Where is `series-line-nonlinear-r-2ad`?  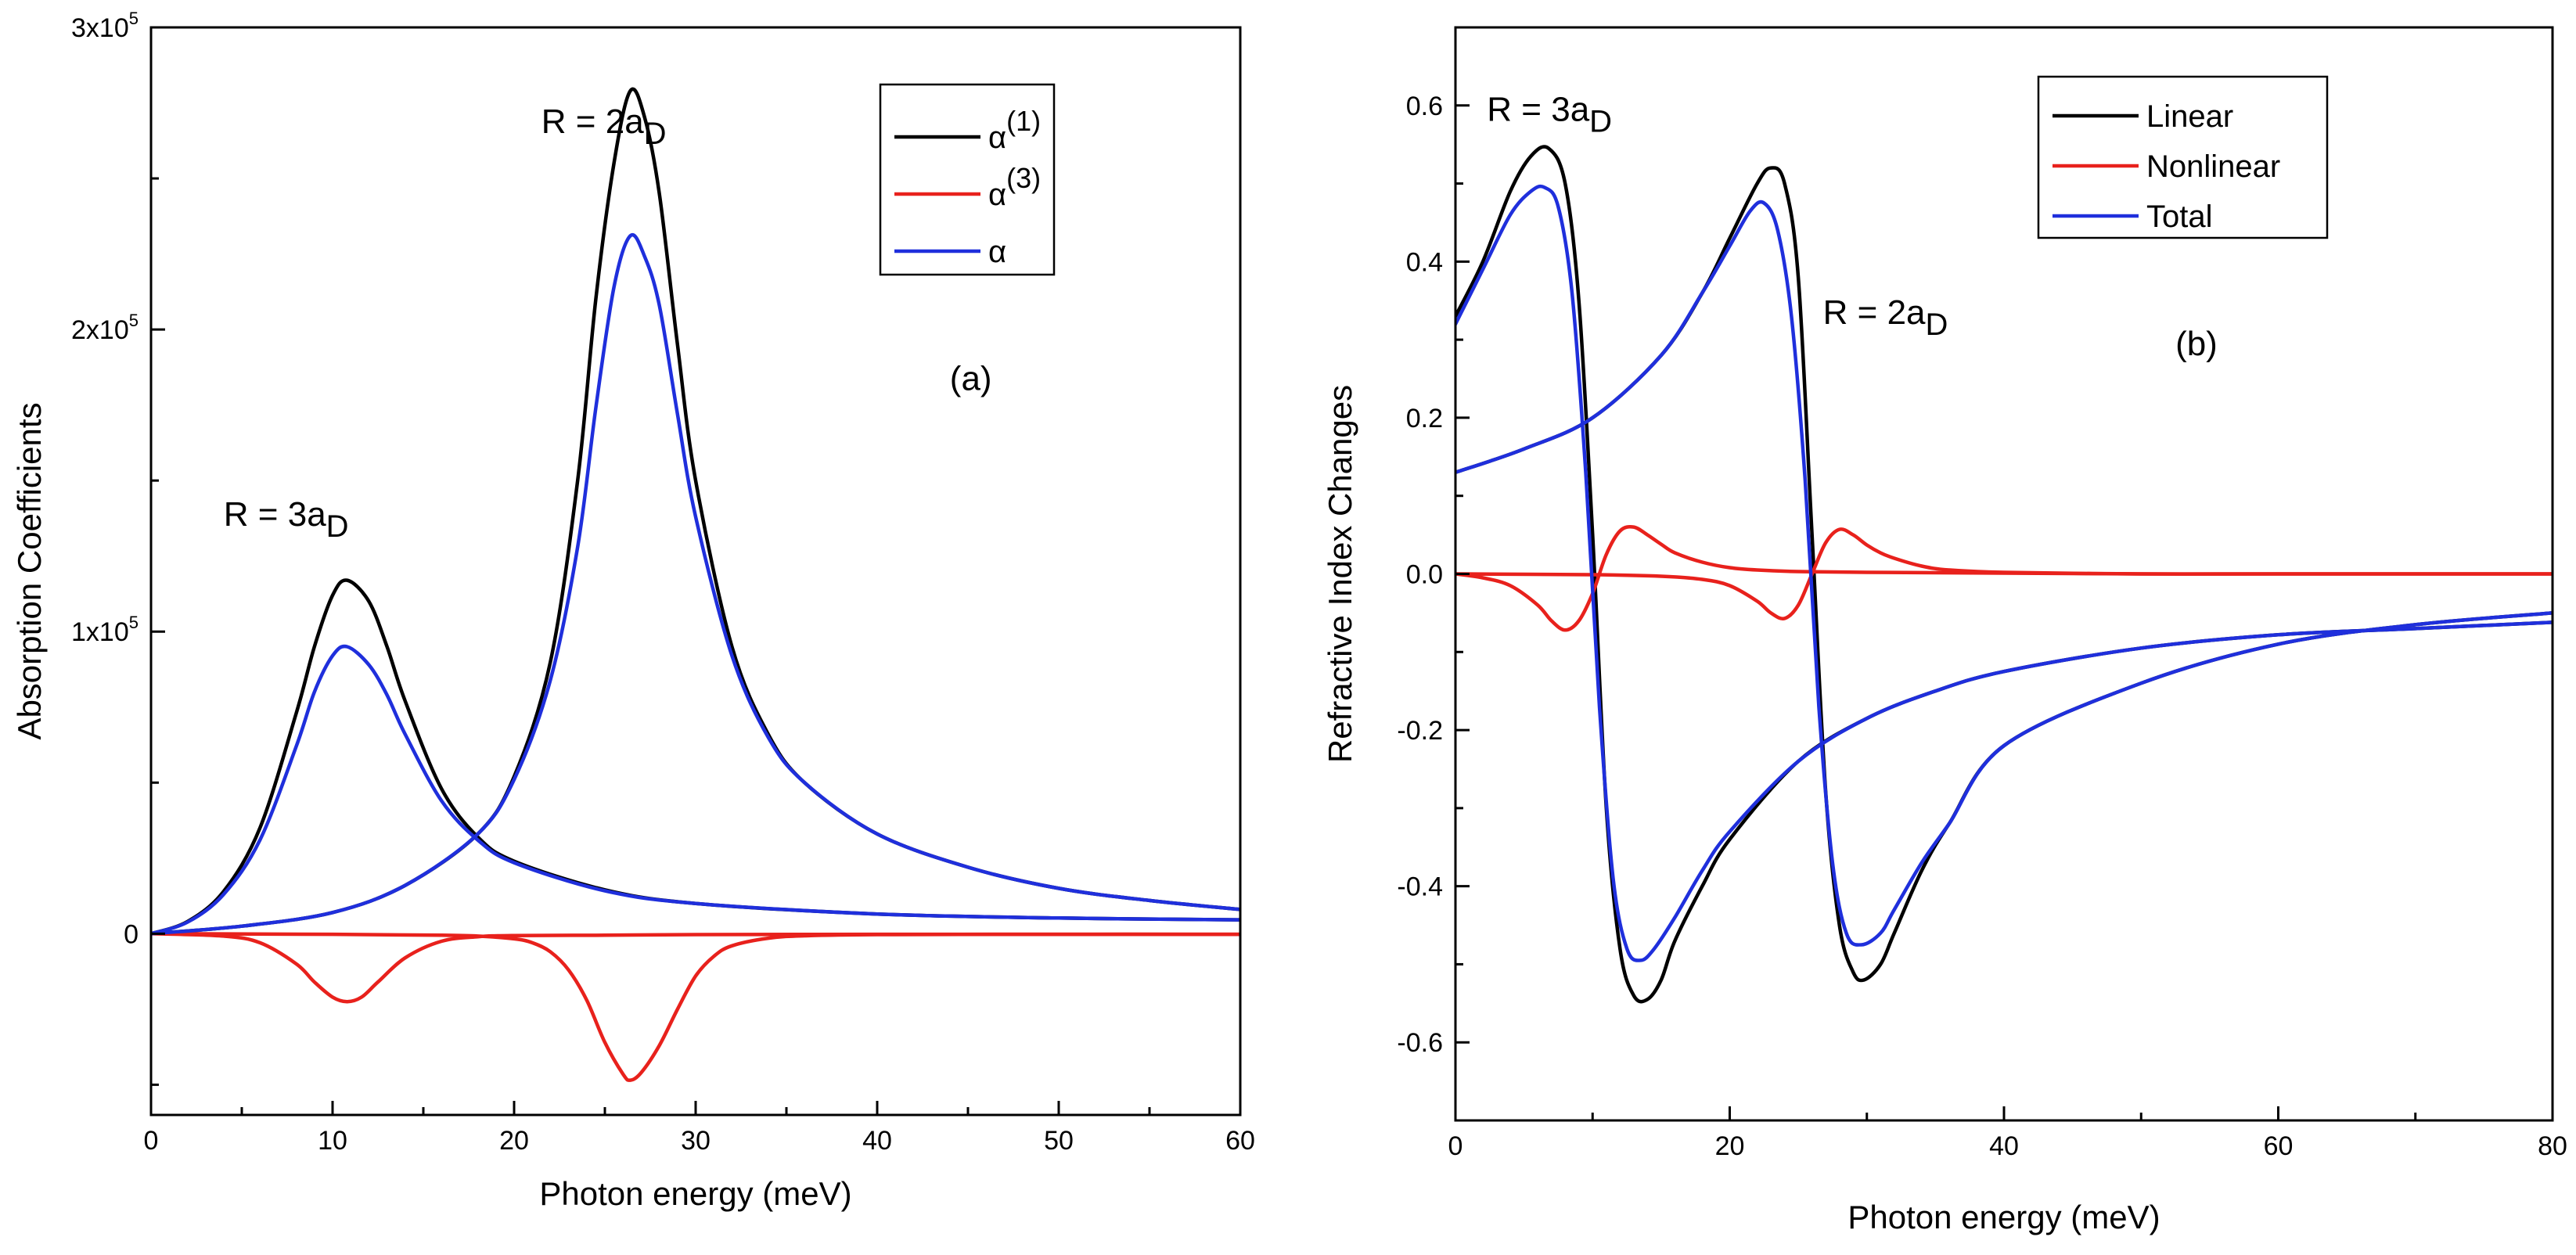
series-line-nonlinear-r-2ad is located at coordinates (2004, 573).